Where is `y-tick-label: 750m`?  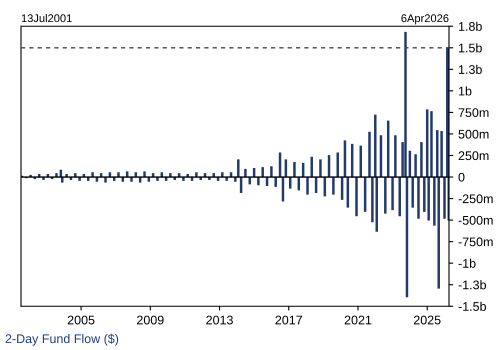 y-tick-label: 750m is located at coordinates (473, 113).